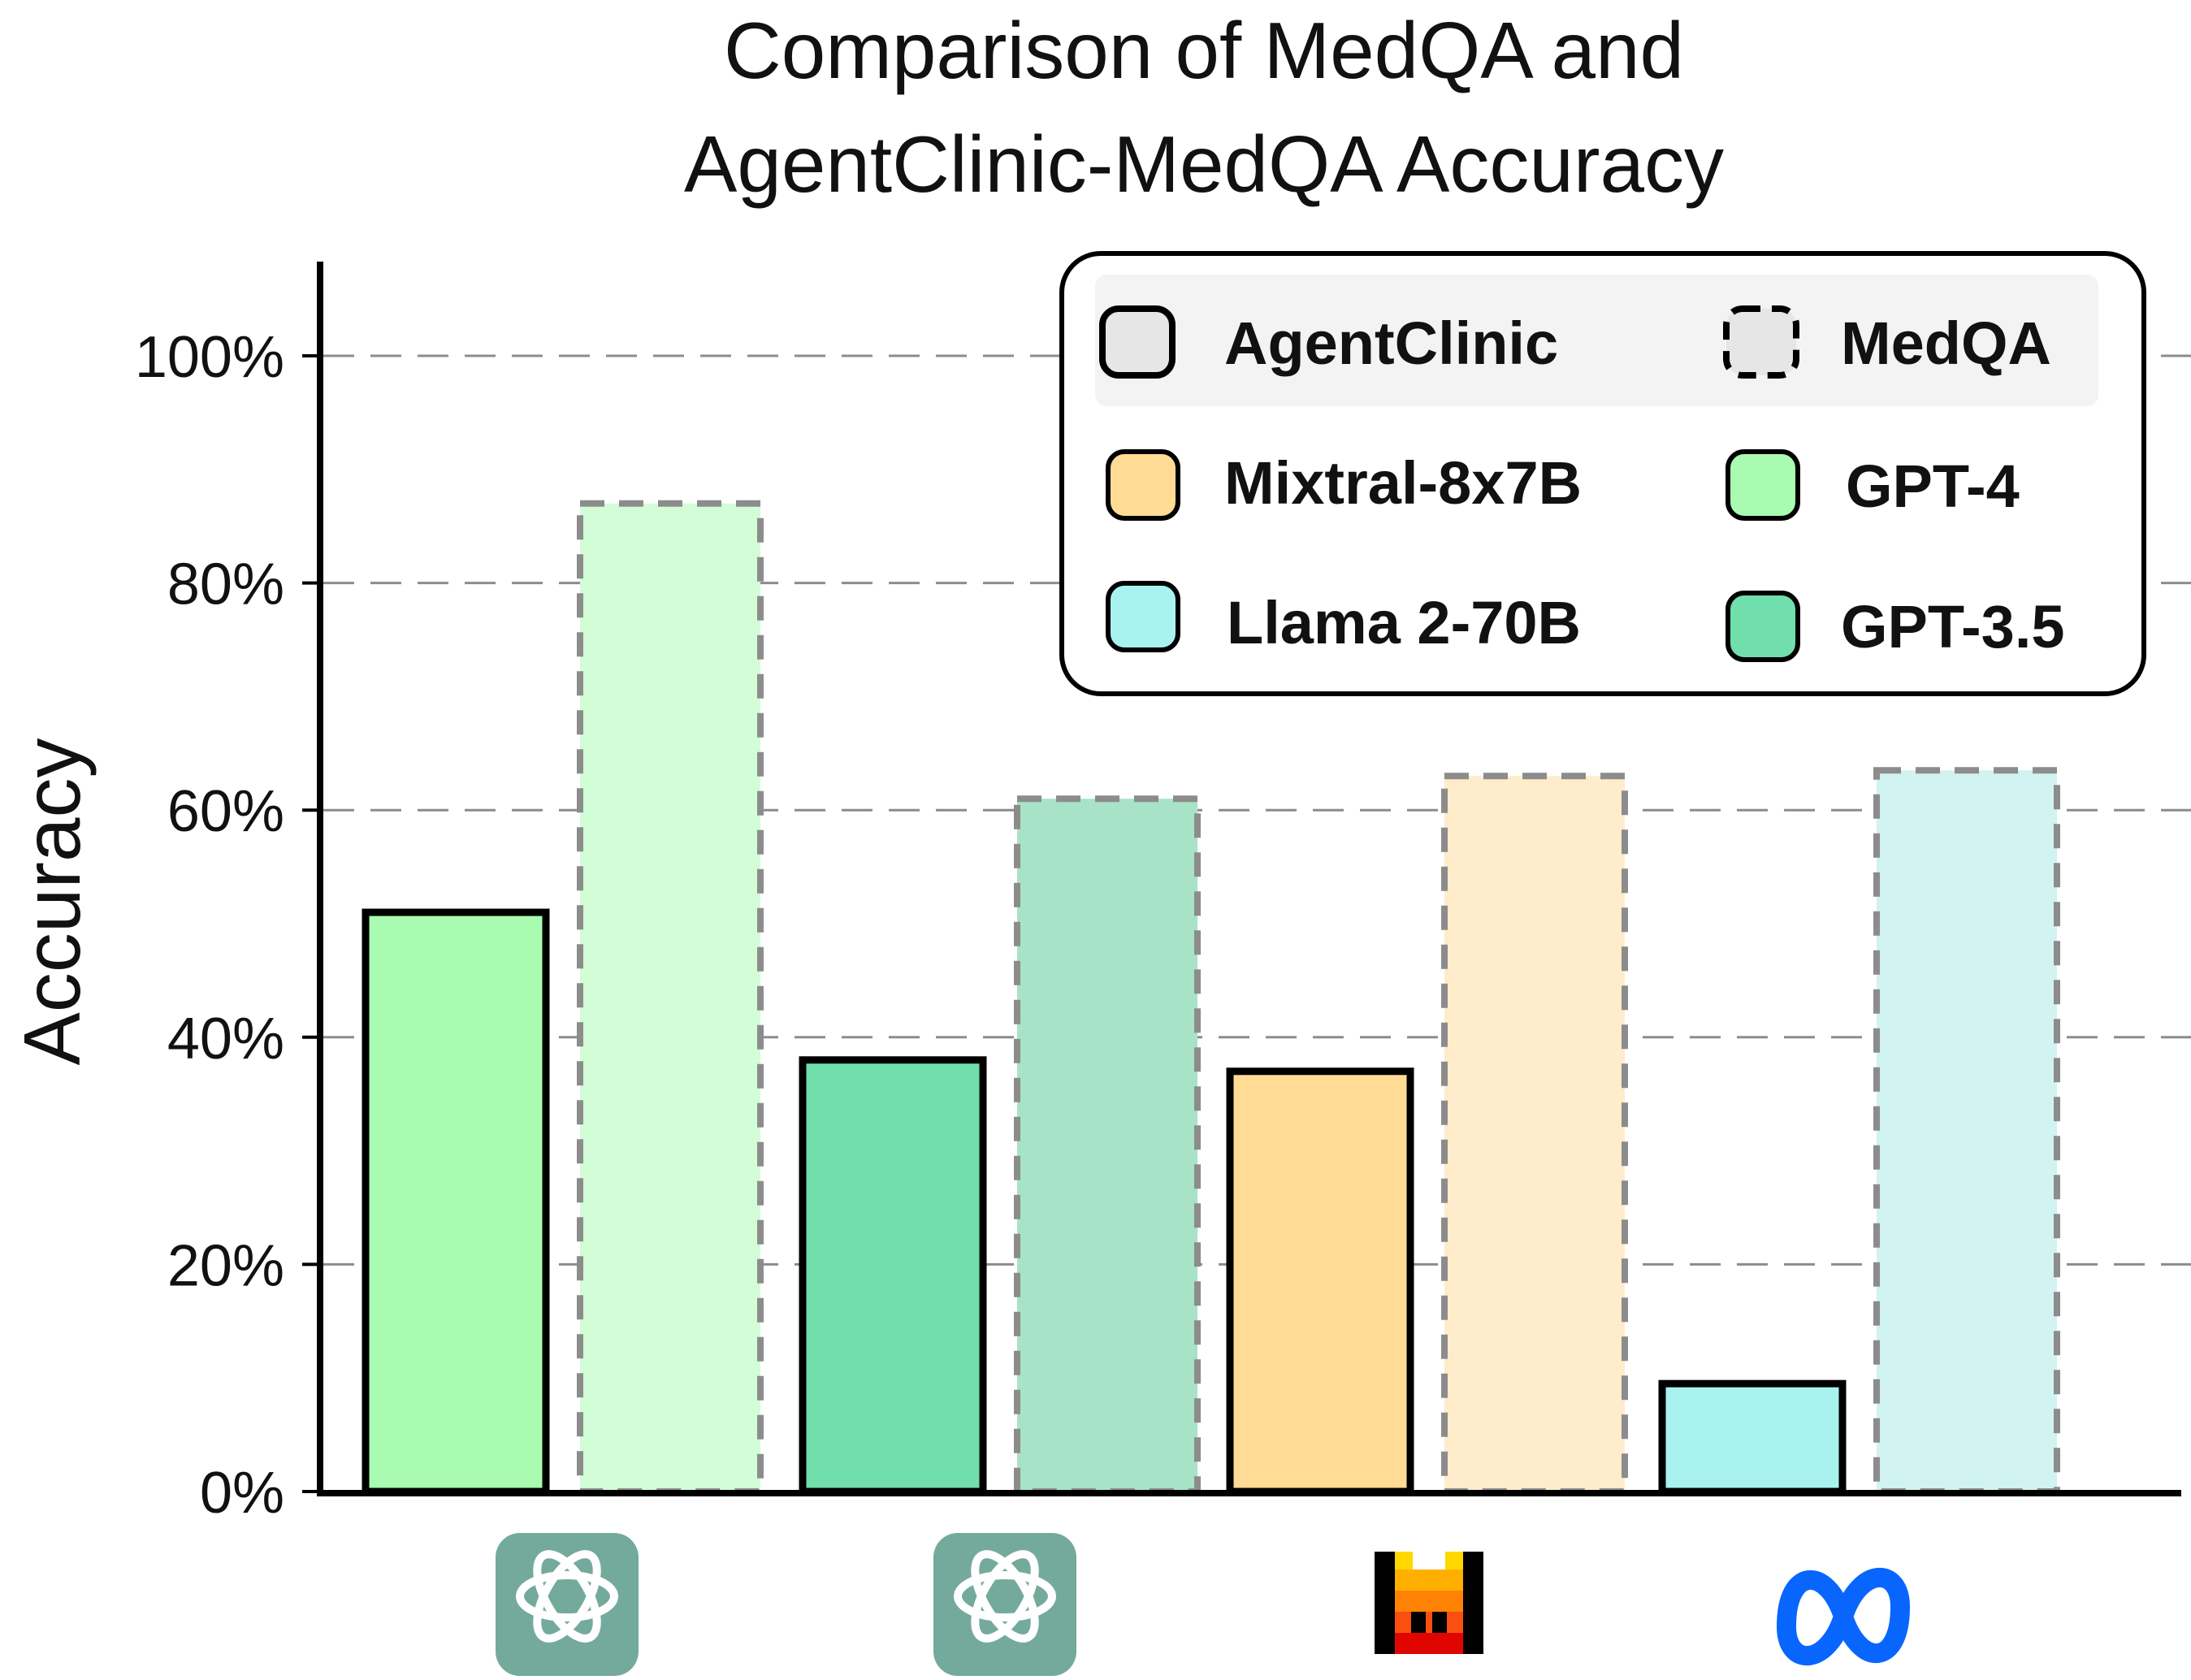 The width and height of the screenshot is (2191, 1680). Describe the element at coordinates (1953, 627) in the screenshot. I see `legend-label-gpt35: GPT-3.5` at that location.